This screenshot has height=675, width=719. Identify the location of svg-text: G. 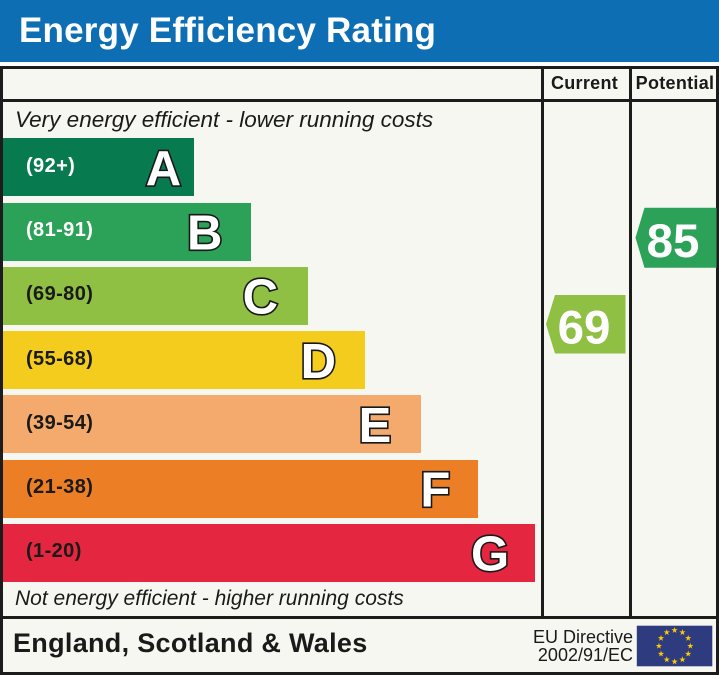
(490, 555).